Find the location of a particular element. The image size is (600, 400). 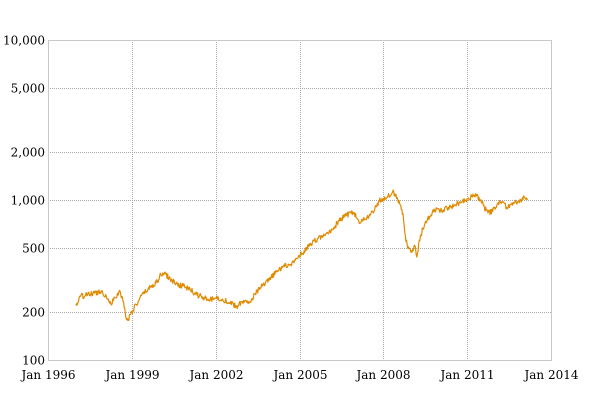

x-tick-label: Jan 2008 is located at coordinates (382, 375).